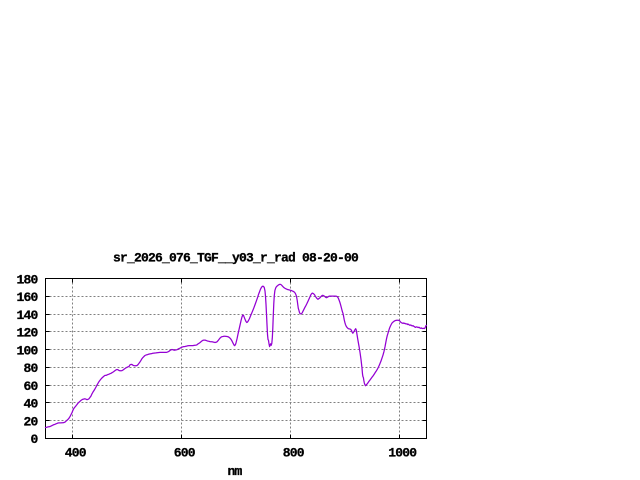  I want to click on svg-text: 0, so click(34, 439).